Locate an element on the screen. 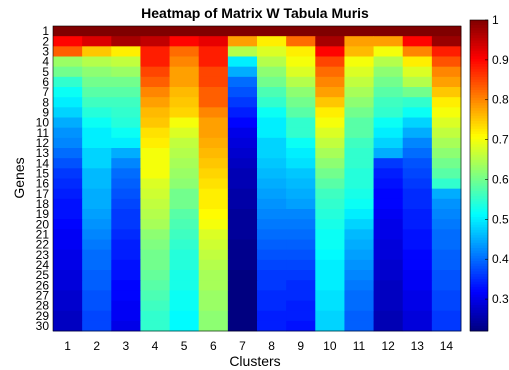  x-tick-label: 10 is located at coordinates (330, 346).